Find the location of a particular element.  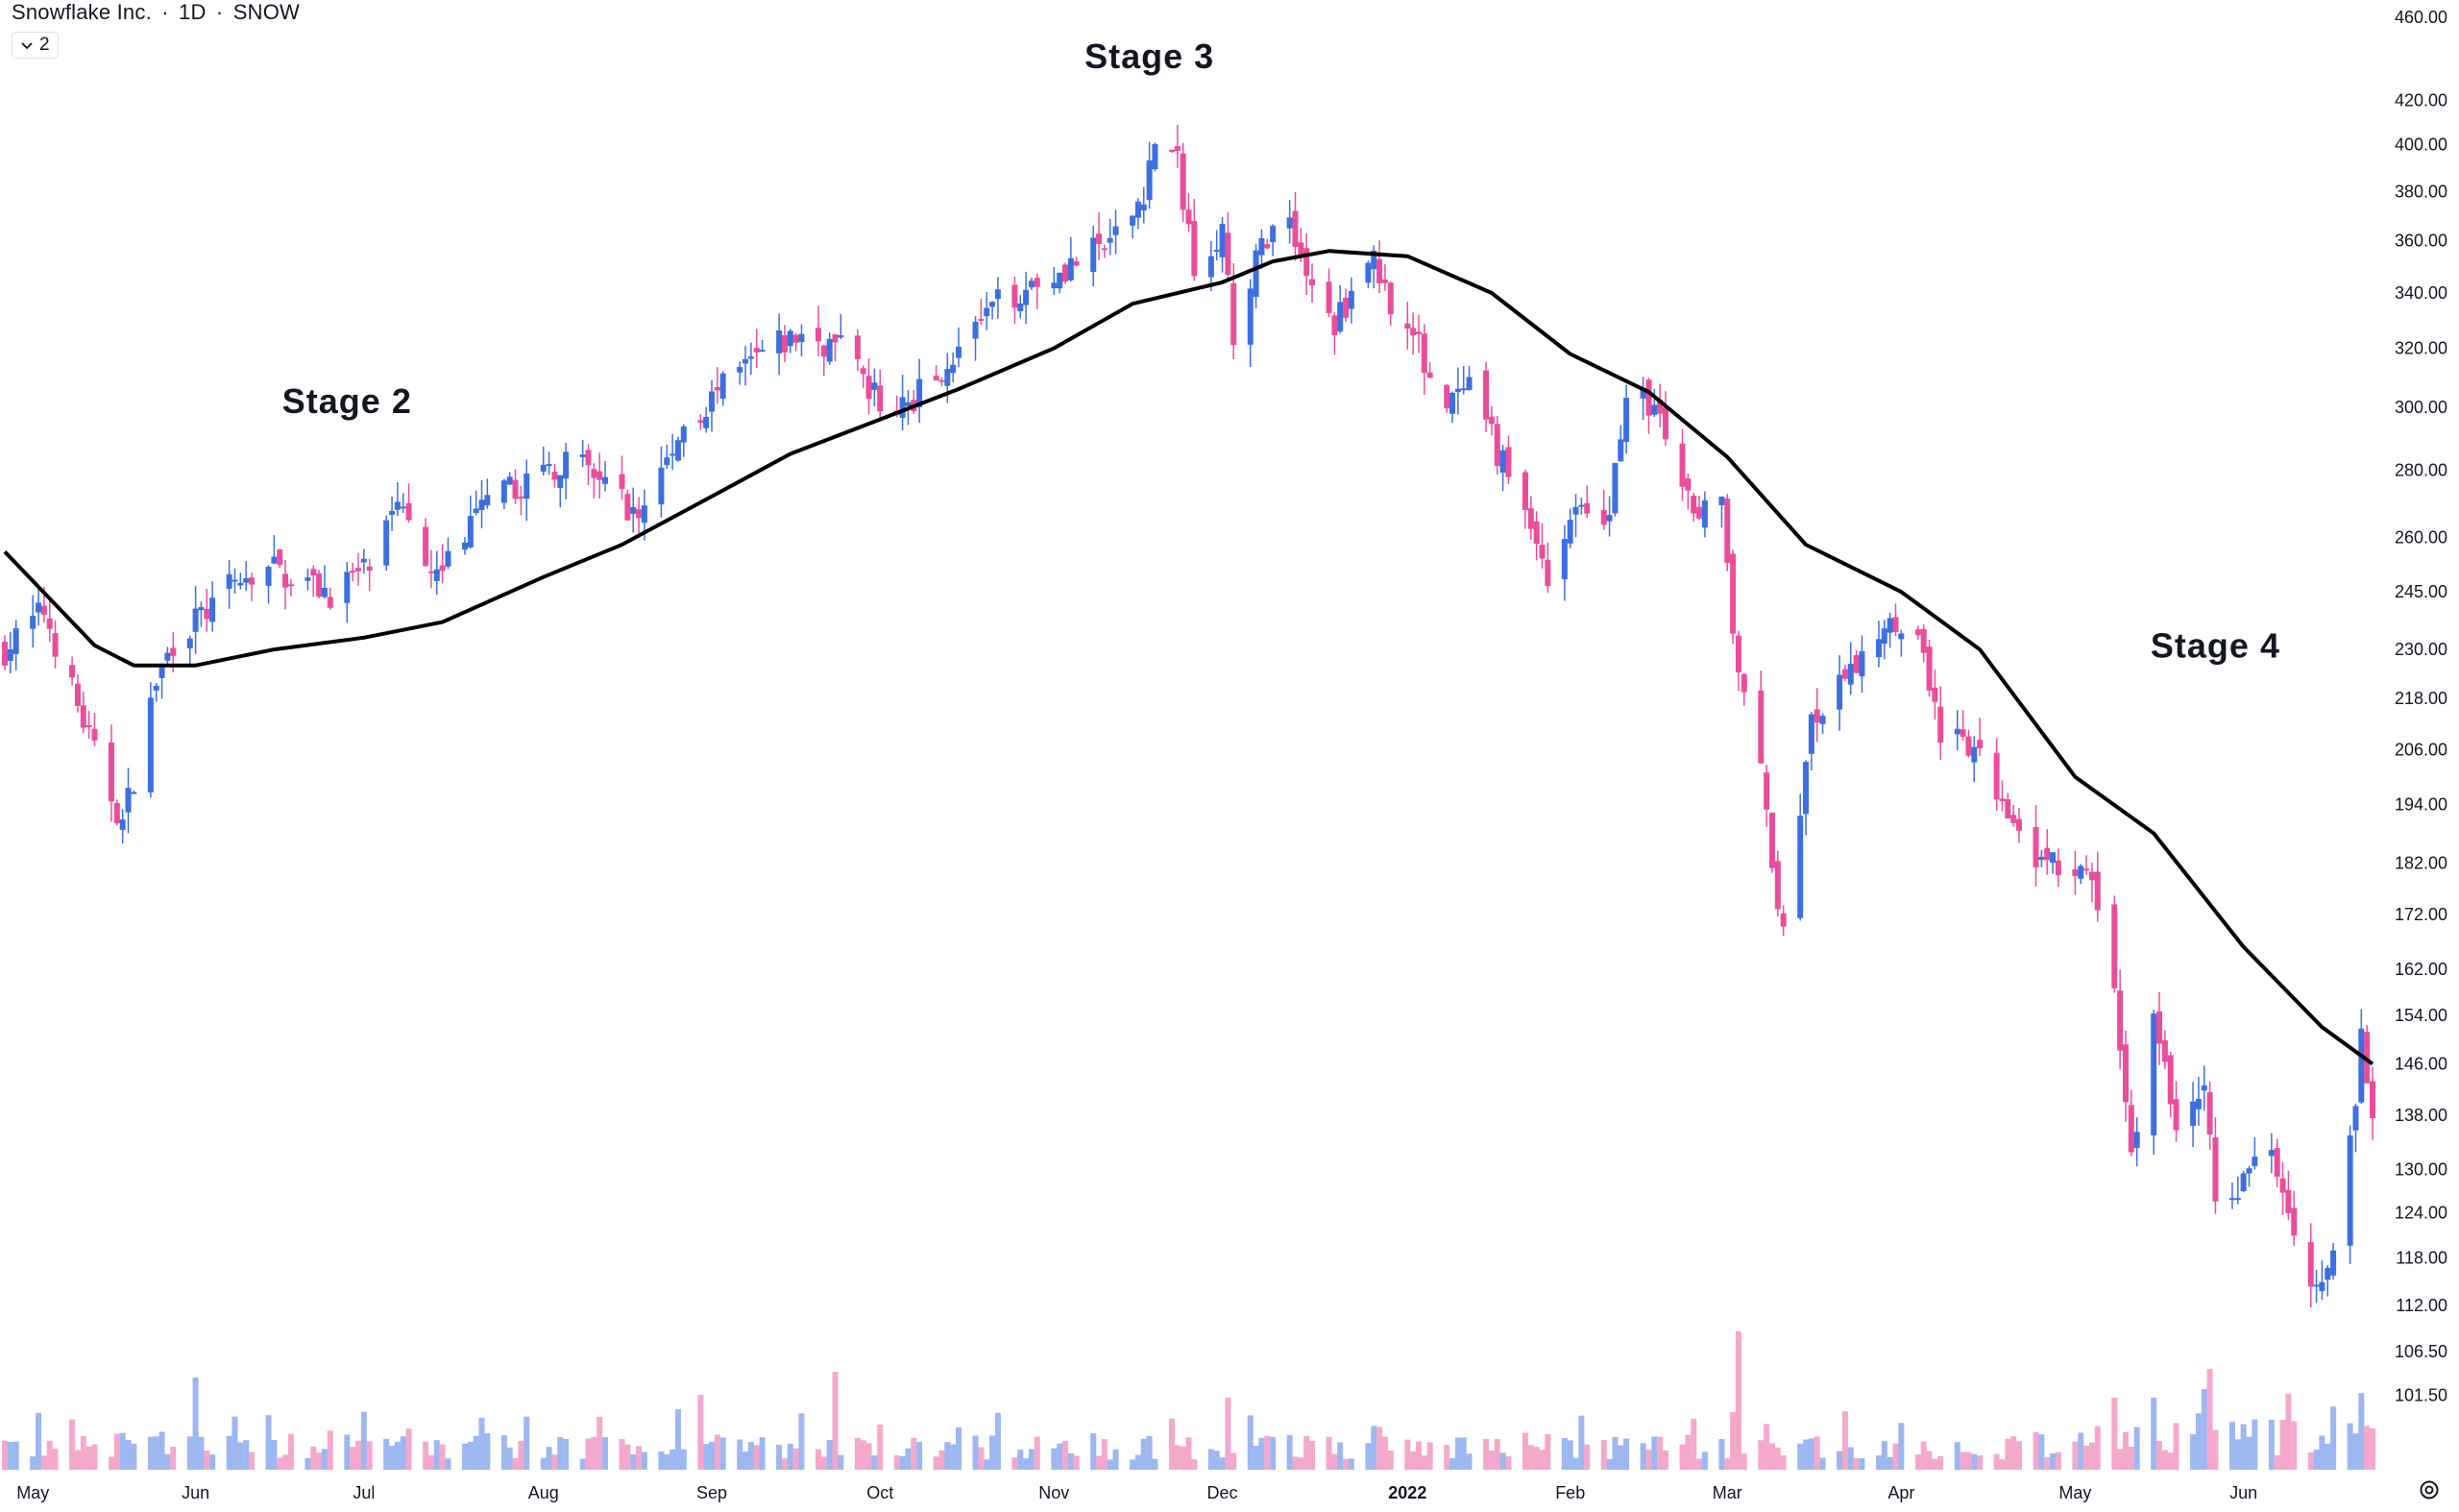

indicators-collapse-button: 2 is located at coordinates (35, 45).